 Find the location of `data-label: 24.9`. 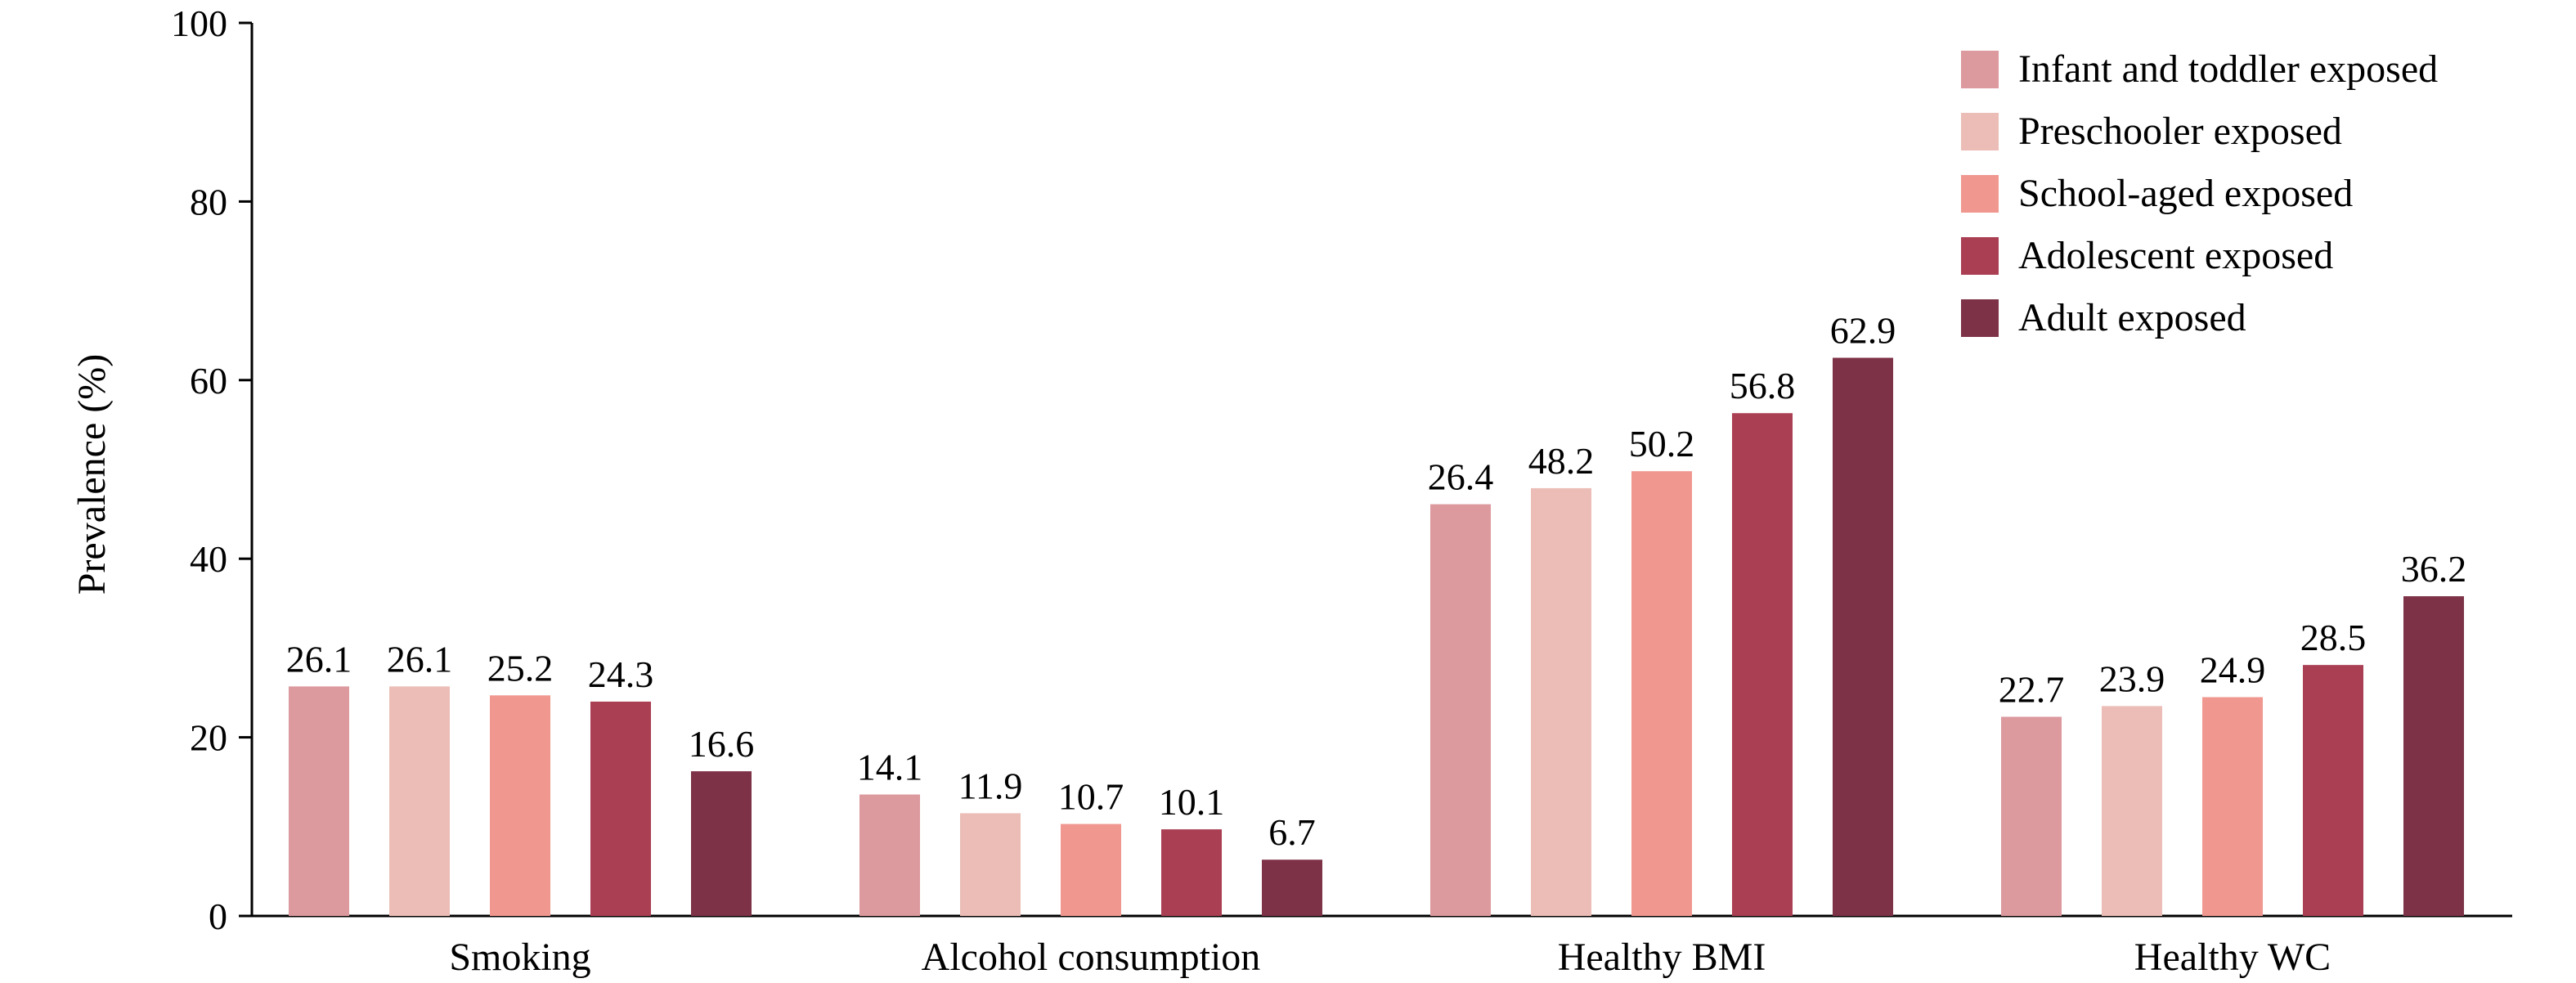

data-label: 24.9 is located at coordinates (2233, 669).